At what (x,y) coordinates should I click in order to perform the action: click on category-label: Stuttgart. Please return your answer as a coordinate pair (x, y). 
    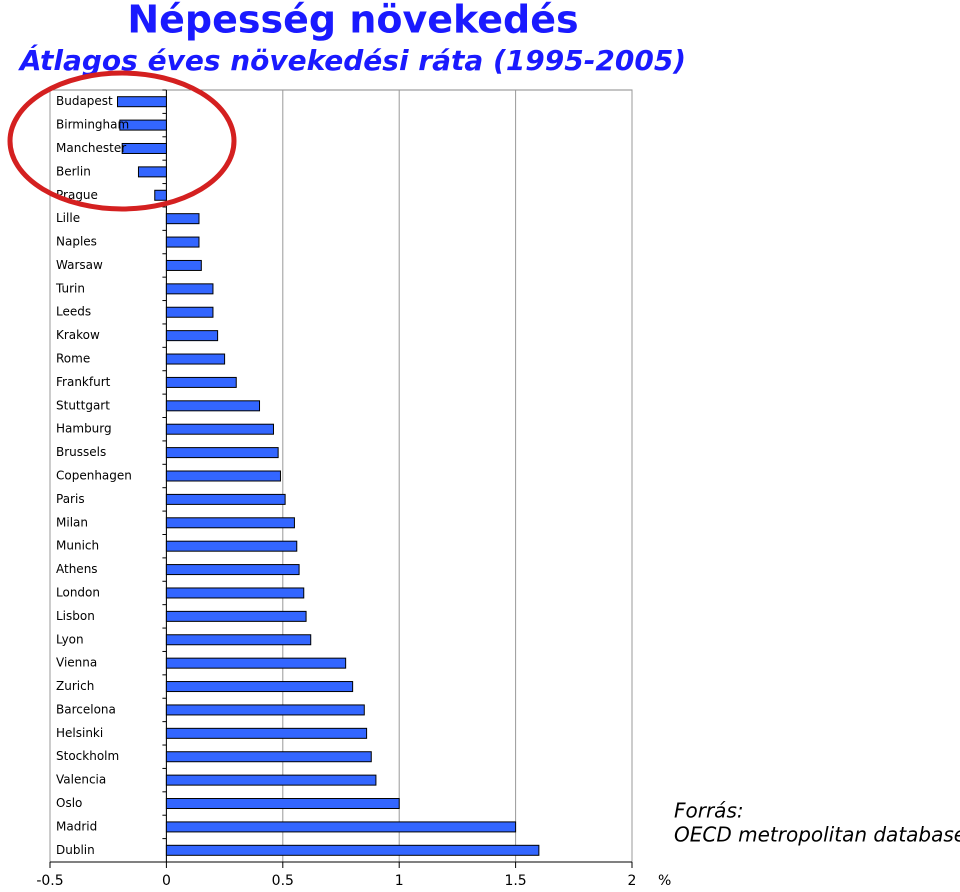
    Looking at the image, I should click on (83, 405).